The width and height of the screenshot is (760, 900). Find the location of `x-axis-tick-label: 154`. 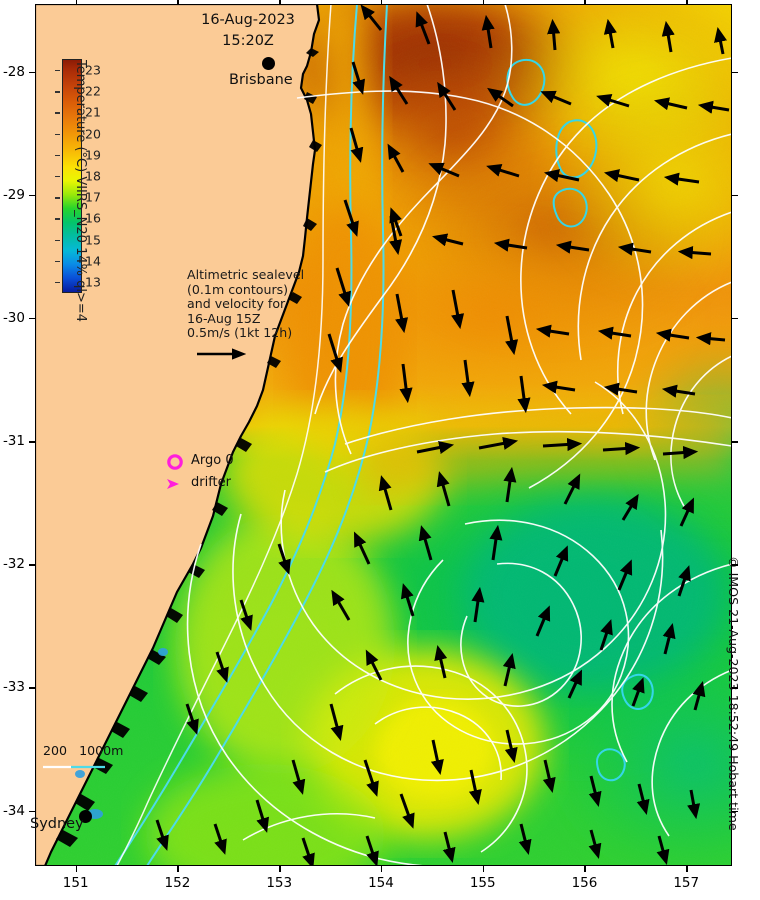

x-axis-tick-label: 154 is located at coordinates (381, 883).